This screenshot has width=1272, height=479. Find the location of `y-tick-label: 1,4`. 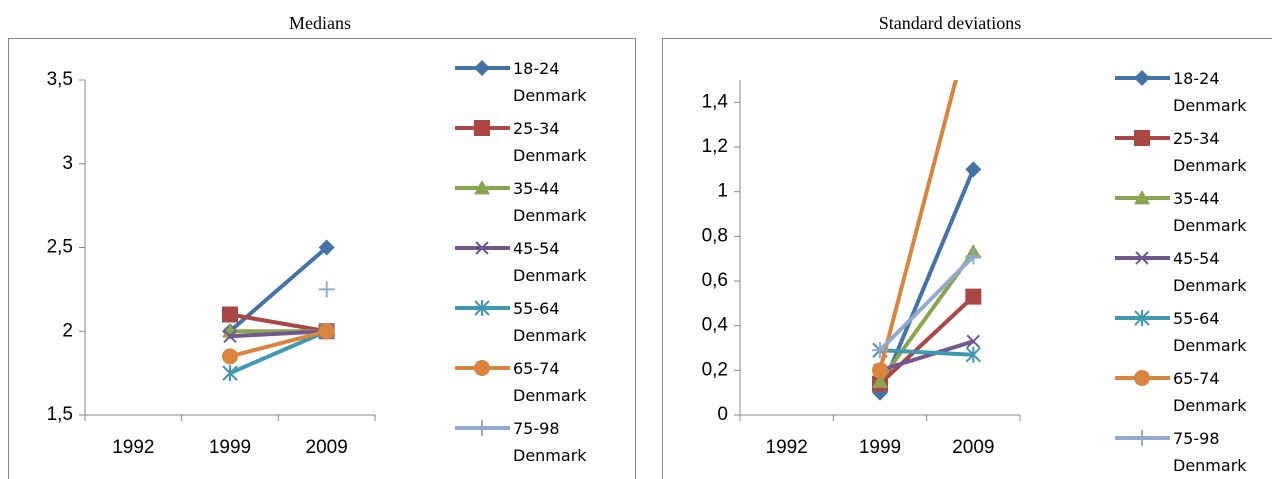

y-tick-label: 1,4 is located at coordinates (715, 101).